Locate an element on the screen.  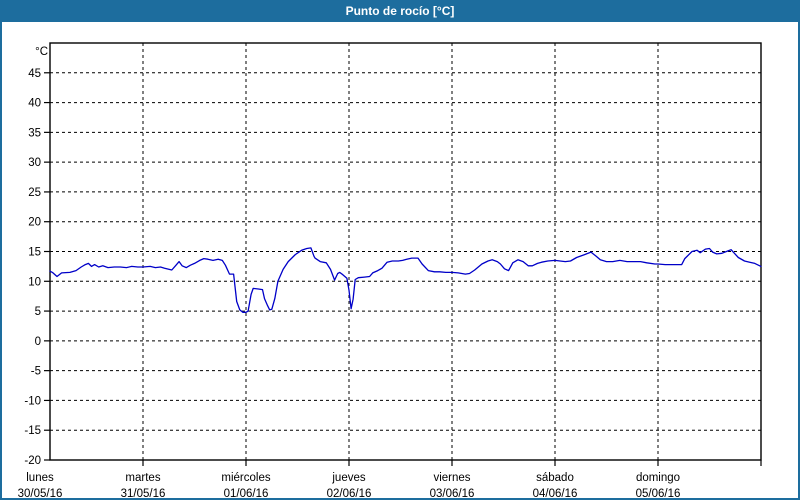
x-day-name: lunes is located at coordinates (40, 478).